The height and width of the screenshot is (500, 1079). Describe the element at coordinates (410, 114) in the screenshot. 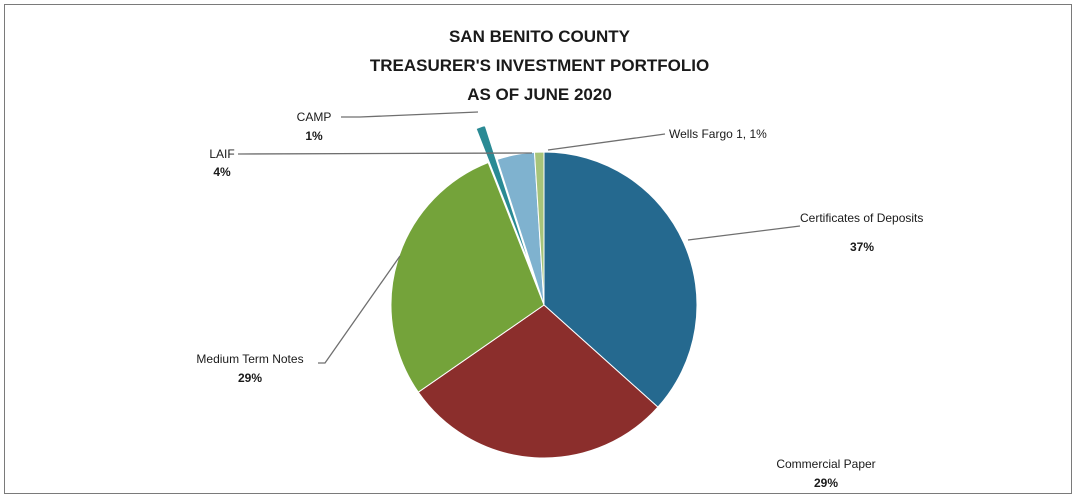

I see `leader-camp` at that location.